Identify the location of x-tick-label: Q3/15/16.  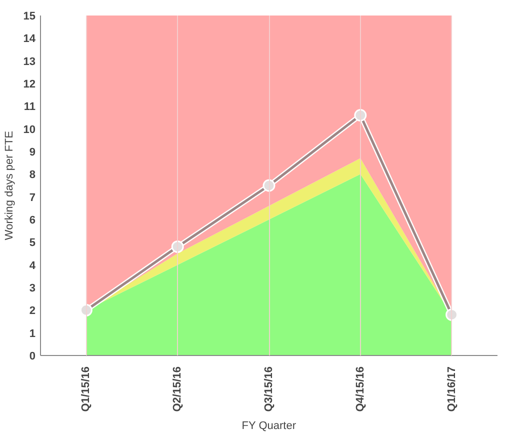
(269, 389).